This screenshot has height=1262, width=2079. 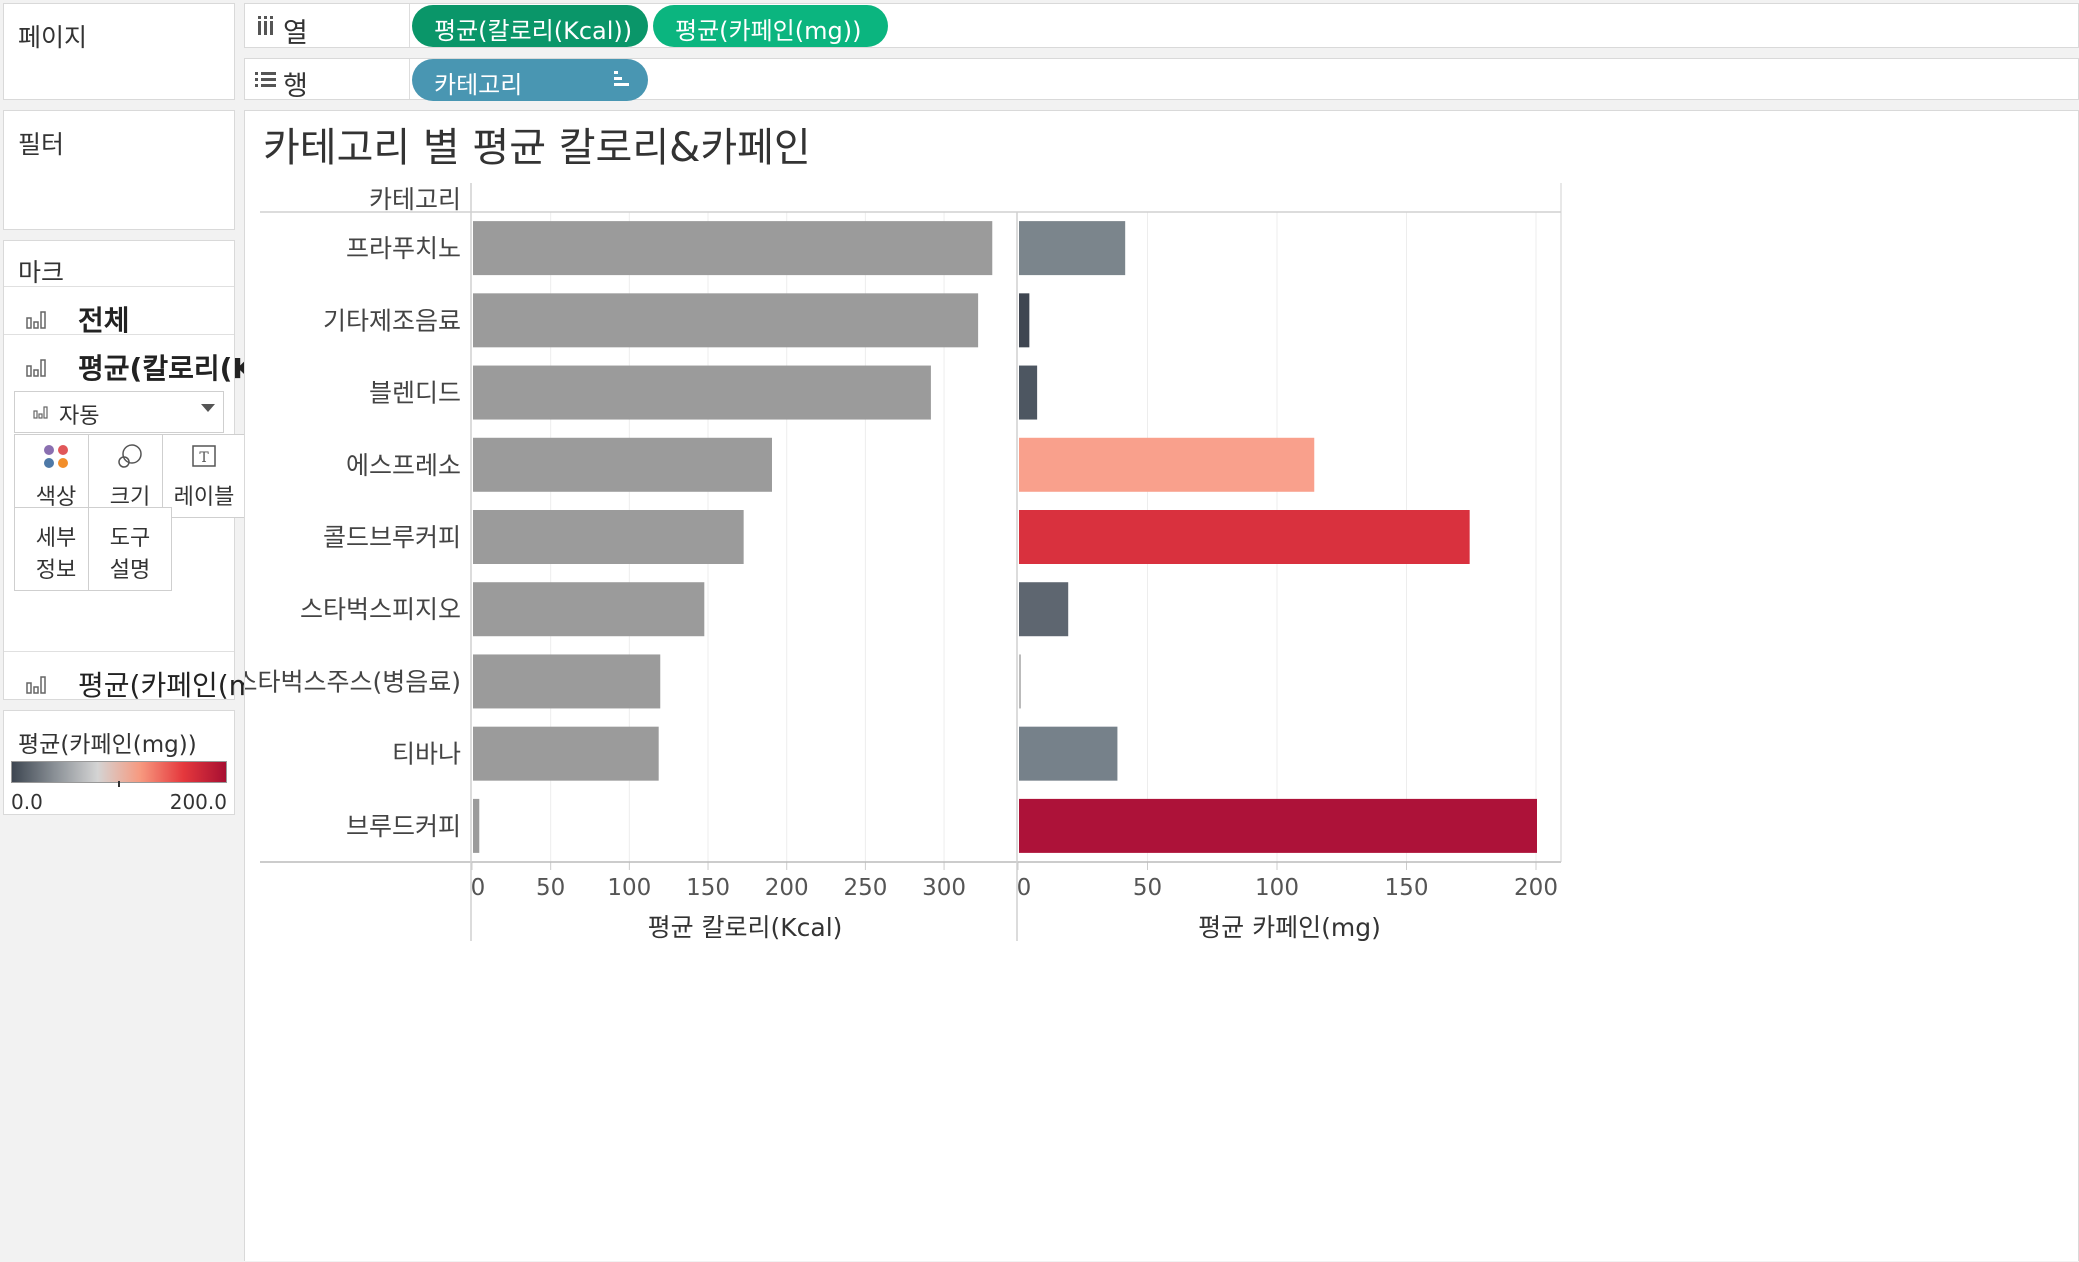 What do you see at coordinates (41, 144) in the screenshot?
I see `filters-label: 필터` at bounding box center [41, 144].